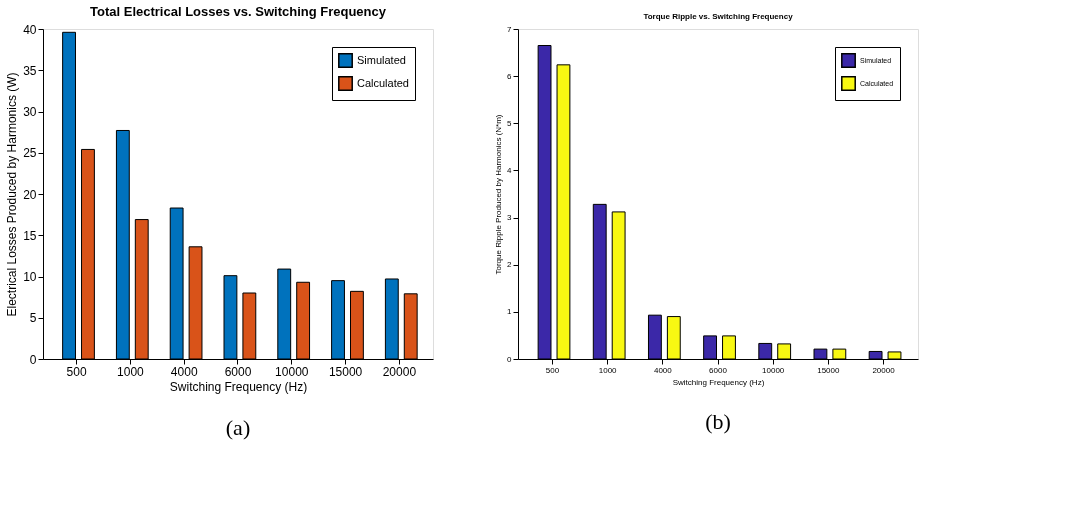  What do you see at coordinates (238, 427) in the screenshot?
I see `text: (a)` at bounding box center [238, 427].